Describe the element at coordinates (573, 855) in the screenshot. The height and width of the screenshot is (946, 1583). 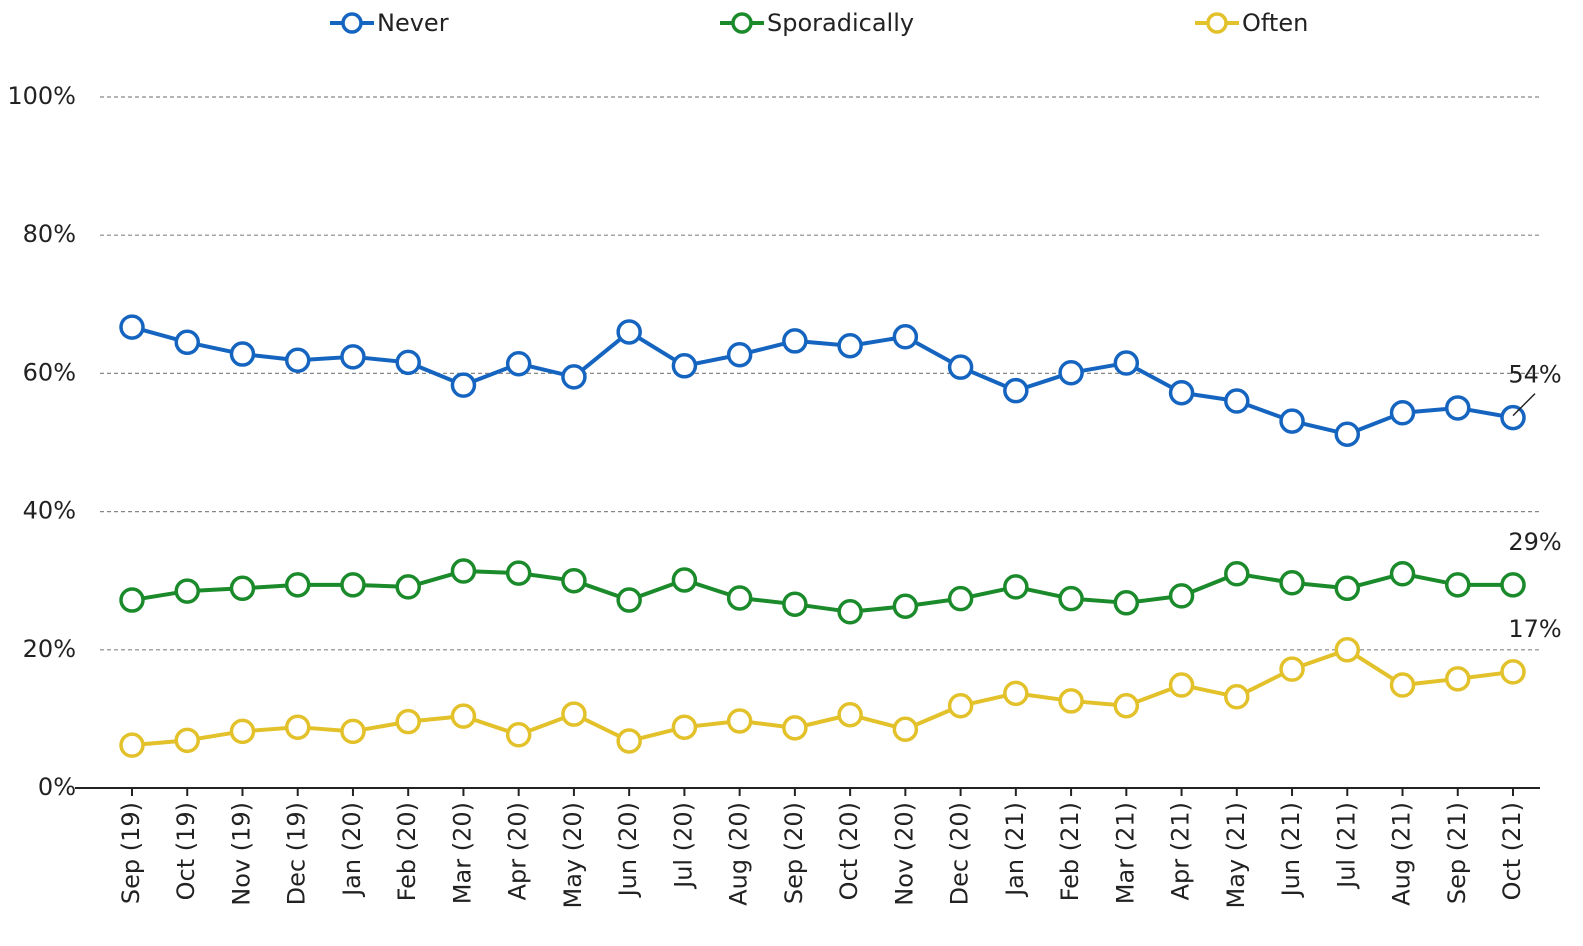
I see `x-tick-label: May (20)` at that location.